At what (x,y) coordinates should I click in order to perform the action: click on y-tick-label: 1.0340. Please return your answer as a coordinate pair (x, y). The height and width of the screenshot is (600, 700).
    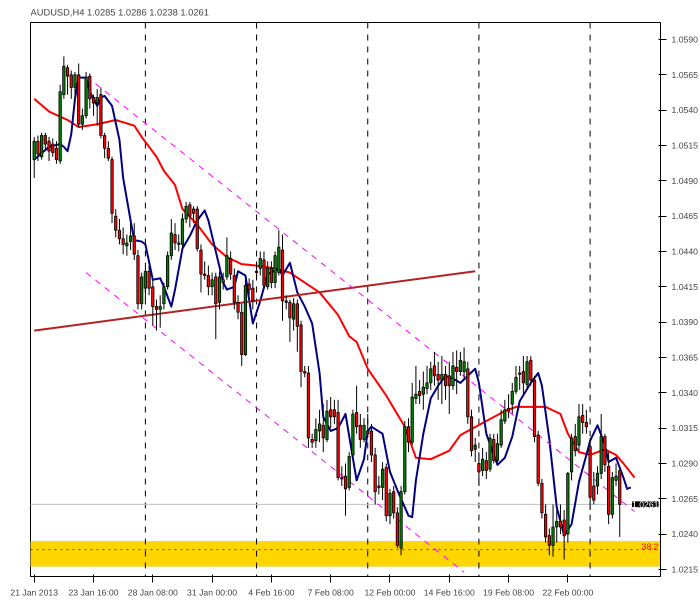
    Looking at the image, I should click on (685, 393).